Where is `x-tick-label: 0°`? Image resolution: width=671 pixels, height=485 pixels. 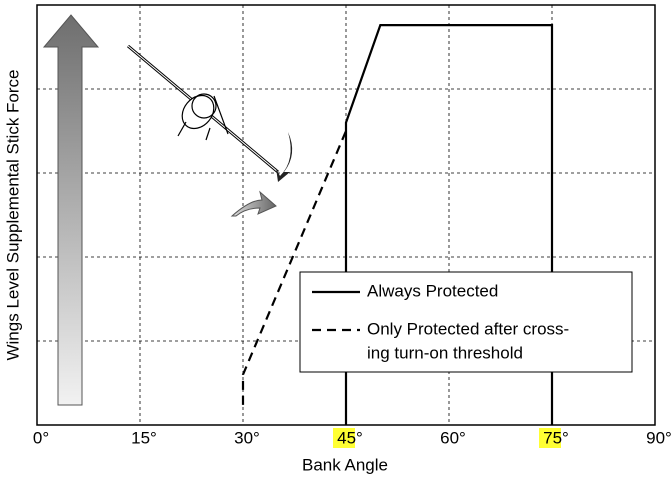
x-tick-label: 0° is located at coordinates (41, 437).